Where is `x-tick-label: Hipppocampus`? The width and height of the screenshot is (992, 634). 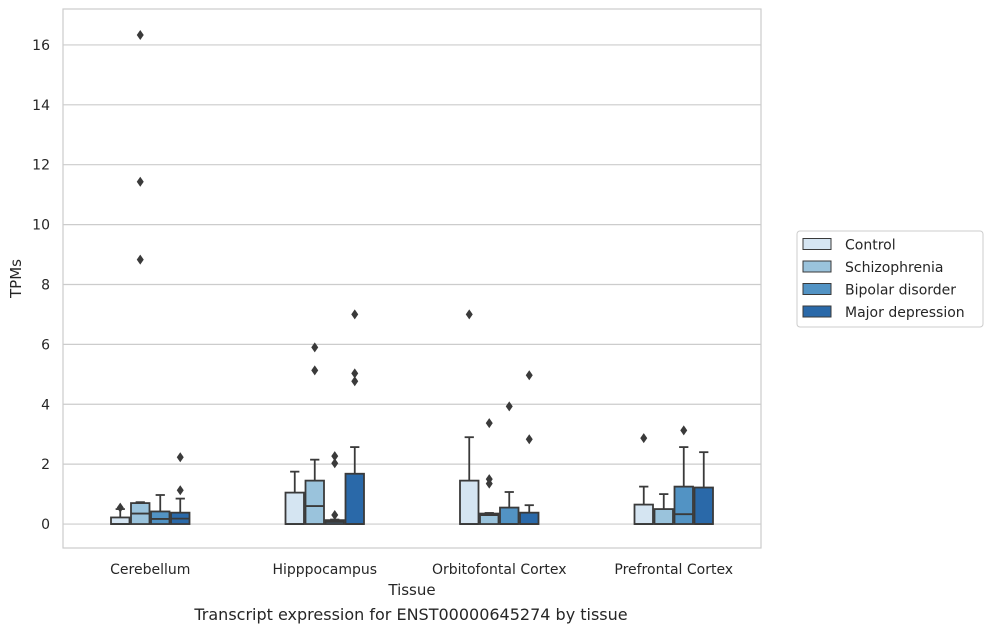
x-tick-label: Hipppocampus is located at coordinates (324, 570).